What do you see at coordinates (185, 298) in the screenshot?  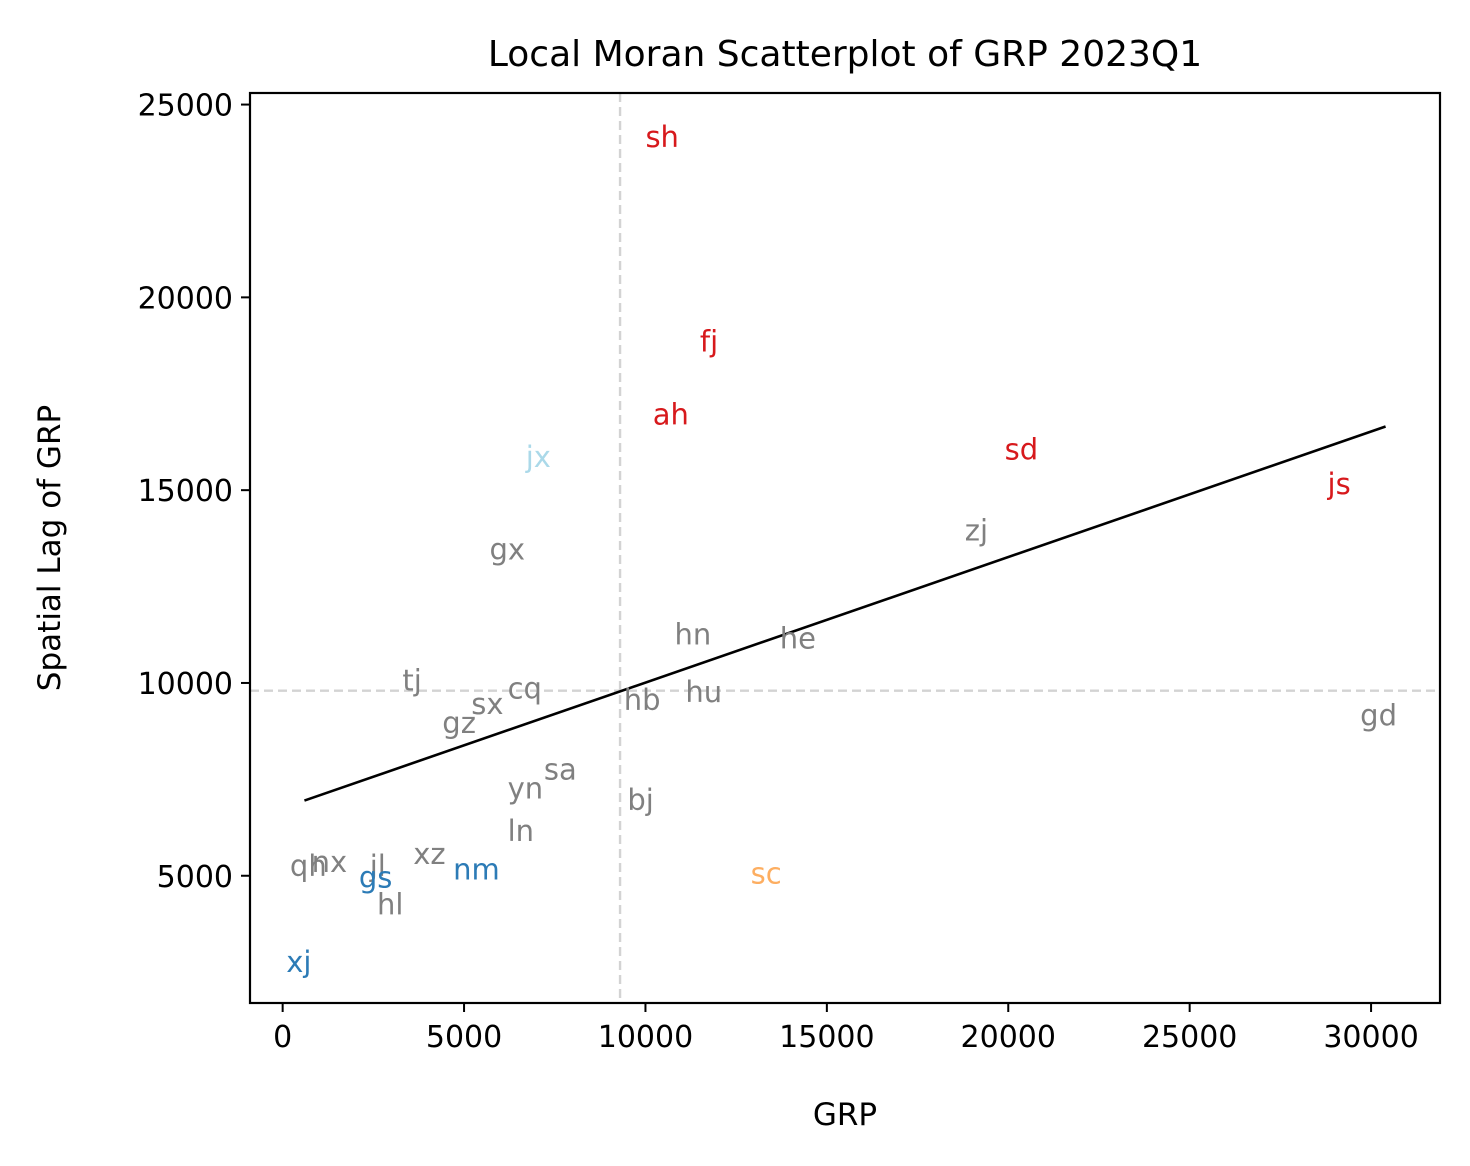 I see `y-tick-label: 20000` at bounding box center [185, 298].